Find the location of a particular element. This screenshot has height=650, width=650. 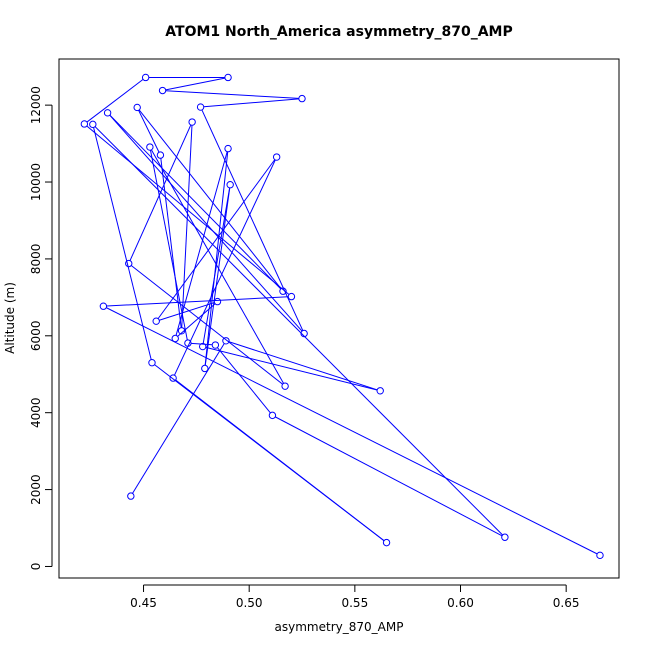

x-tick-label: 0.65 is located at coordinates (566, 603).